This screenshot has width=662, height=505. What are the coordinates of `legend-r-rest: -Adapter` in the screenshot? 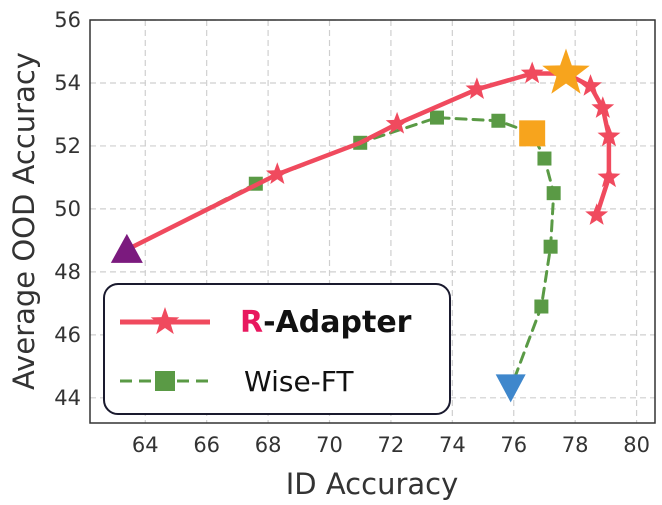 It's located at (337, 322).